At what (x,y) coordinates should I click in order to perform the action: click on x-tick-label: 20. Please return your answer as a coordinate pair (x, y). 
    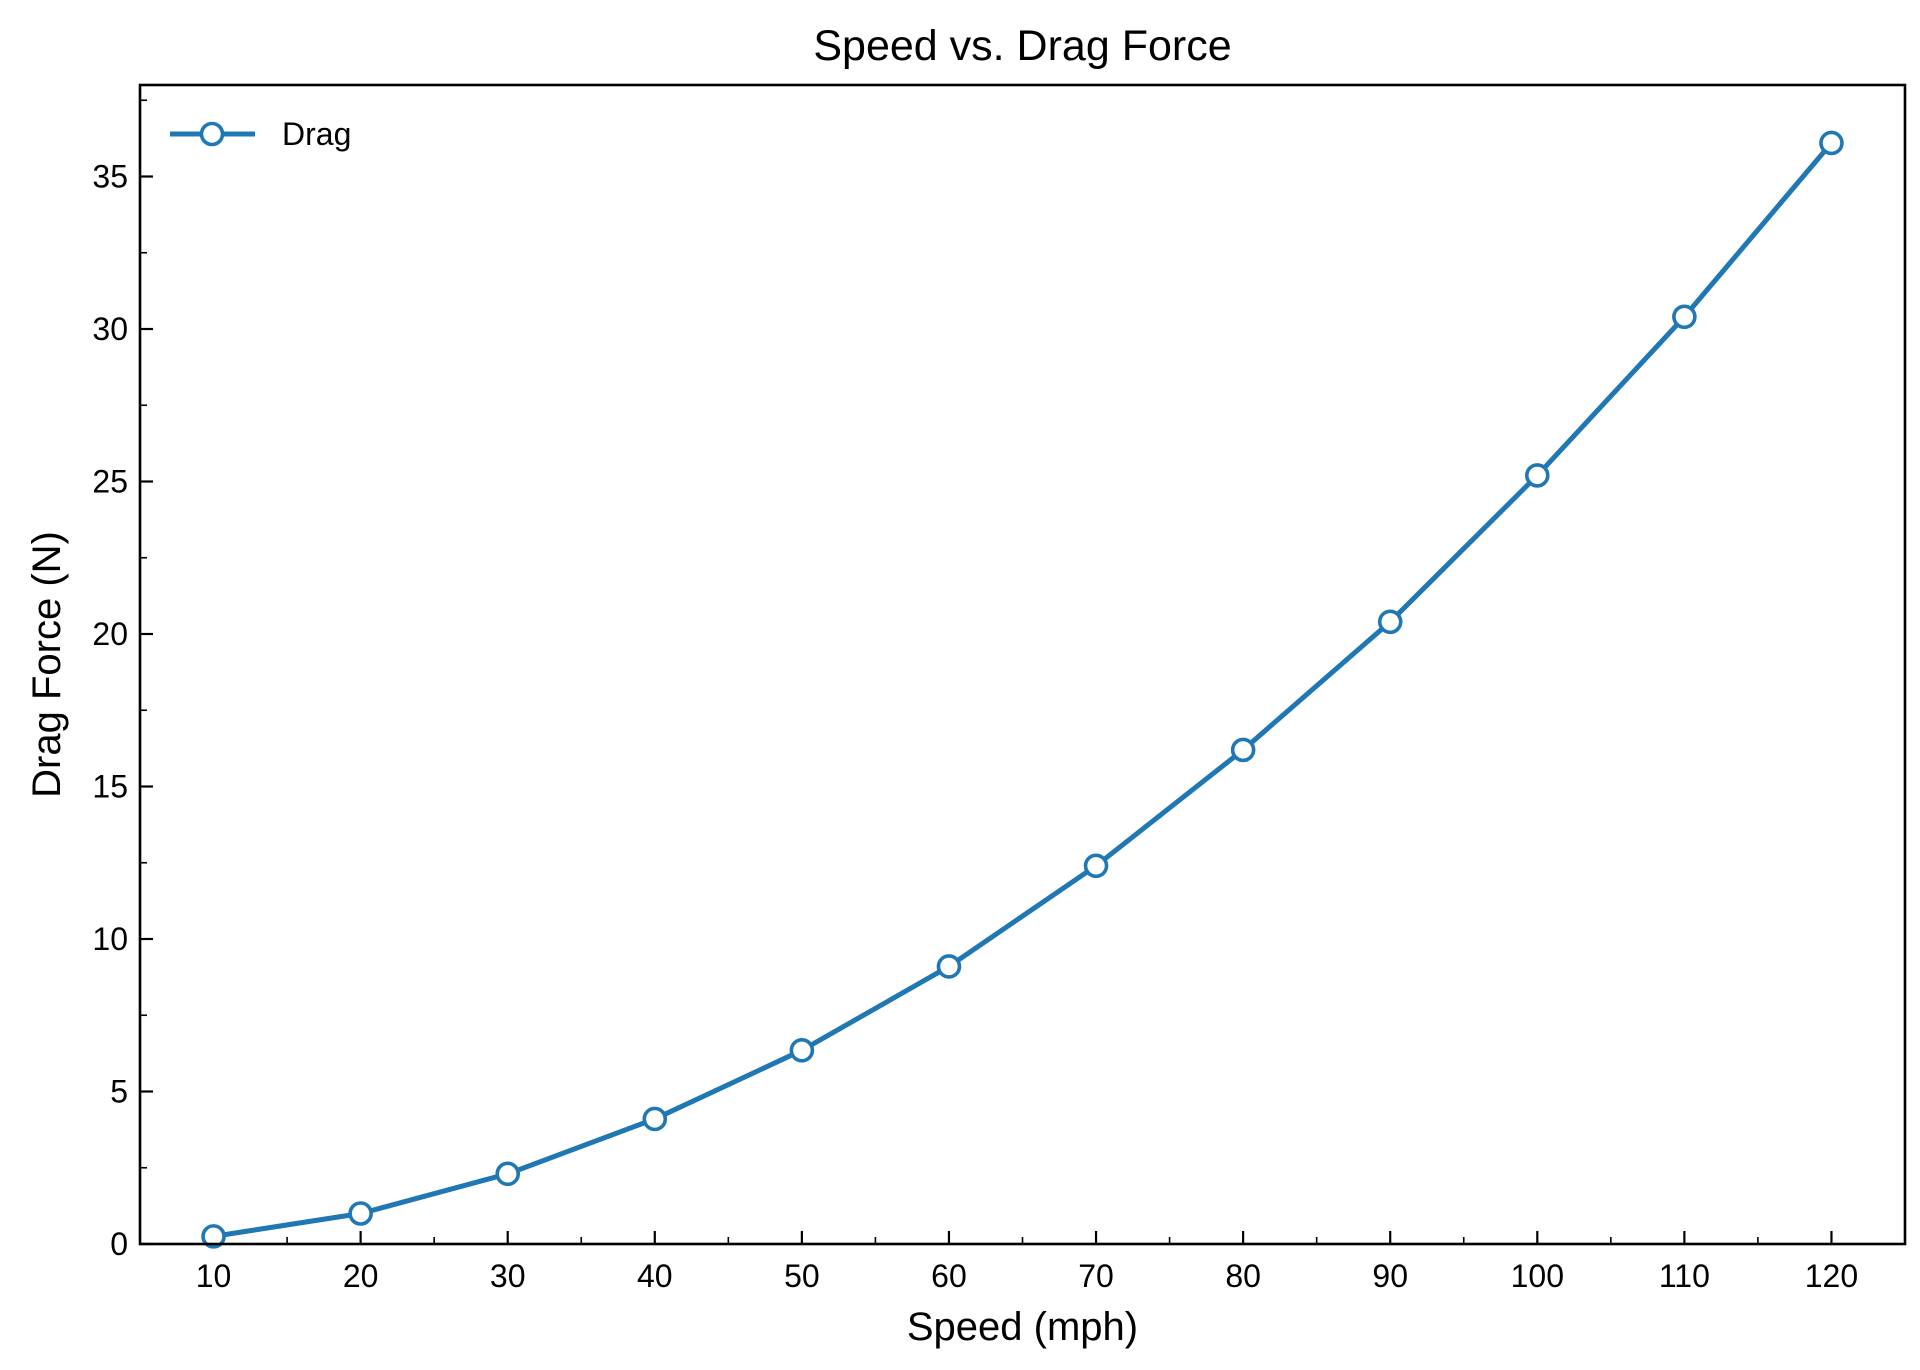
    Looking at the image, I should click on (361, 1276).